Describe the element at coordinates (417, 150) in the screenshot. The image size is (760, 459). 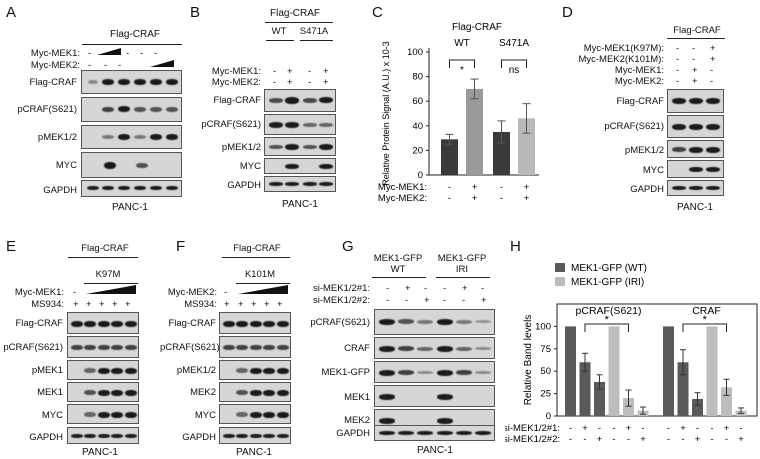
I see `y-tick-label: 20` at that location.